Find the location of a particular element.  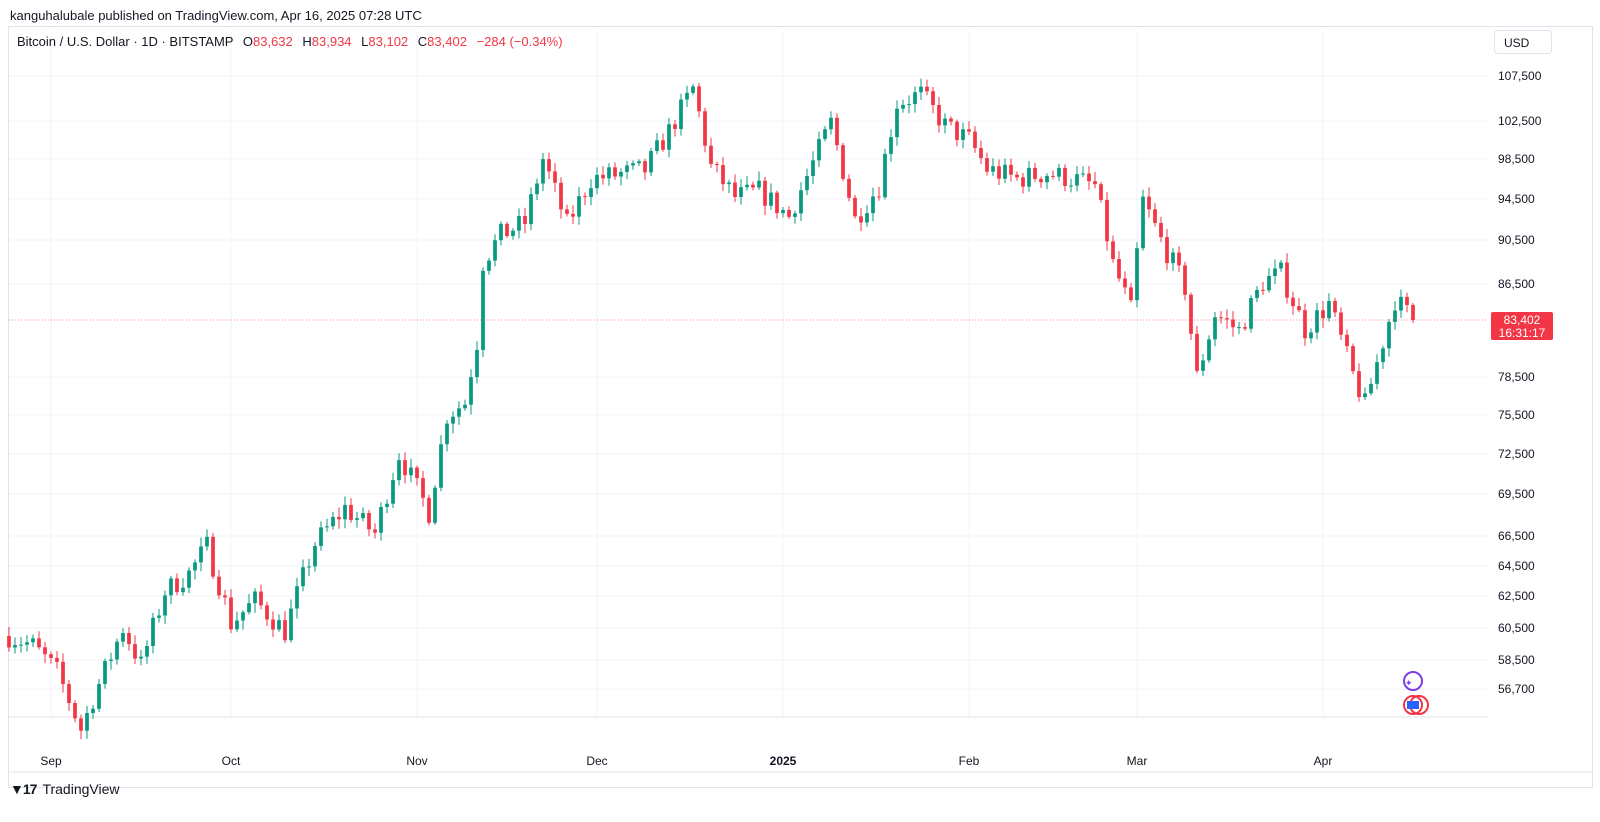

price-tick-label: 90,500 is located at coordinates (1516, 240).